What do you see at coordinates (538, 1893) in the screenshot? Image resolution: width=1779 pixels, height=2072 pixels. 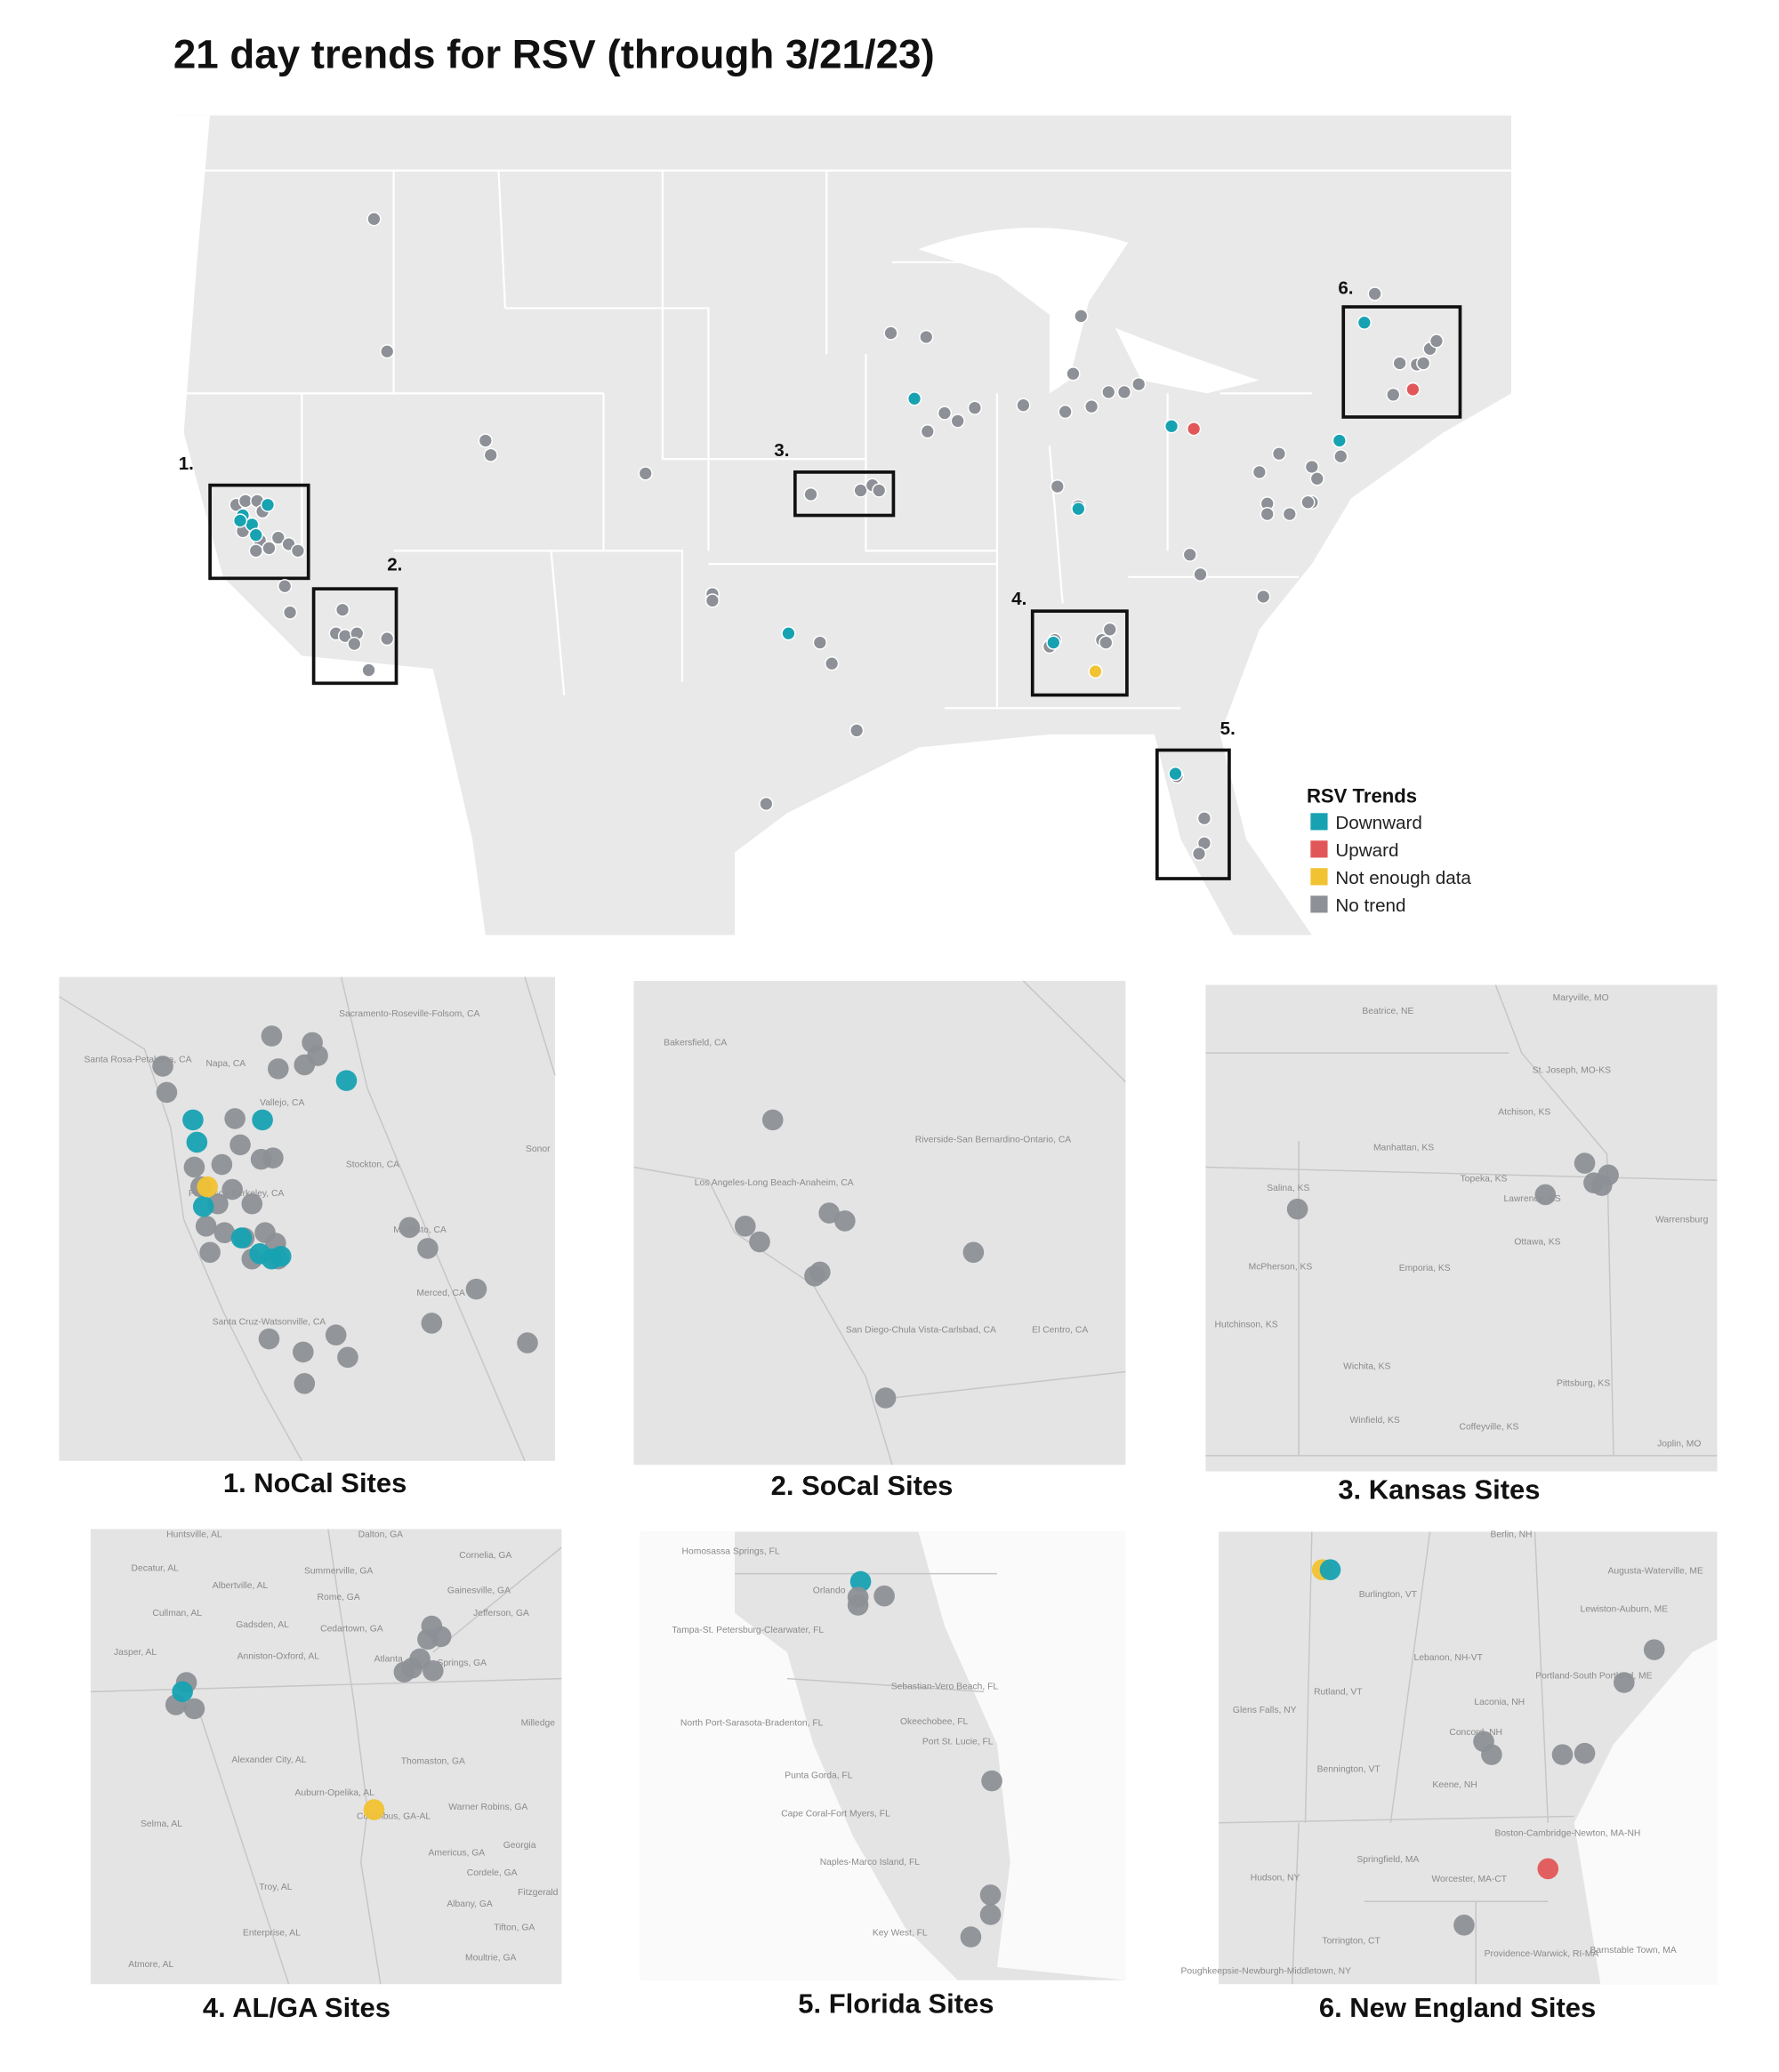 I see `place-label: Fitzgerald` at bounding box center [538, 1893].